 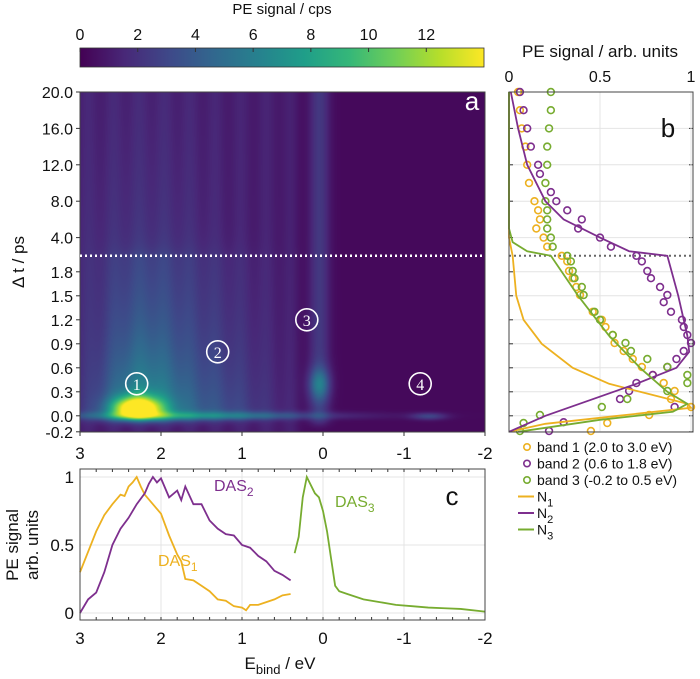 I want to click on x-label-subscript: bind, so click(x=268, y=669).